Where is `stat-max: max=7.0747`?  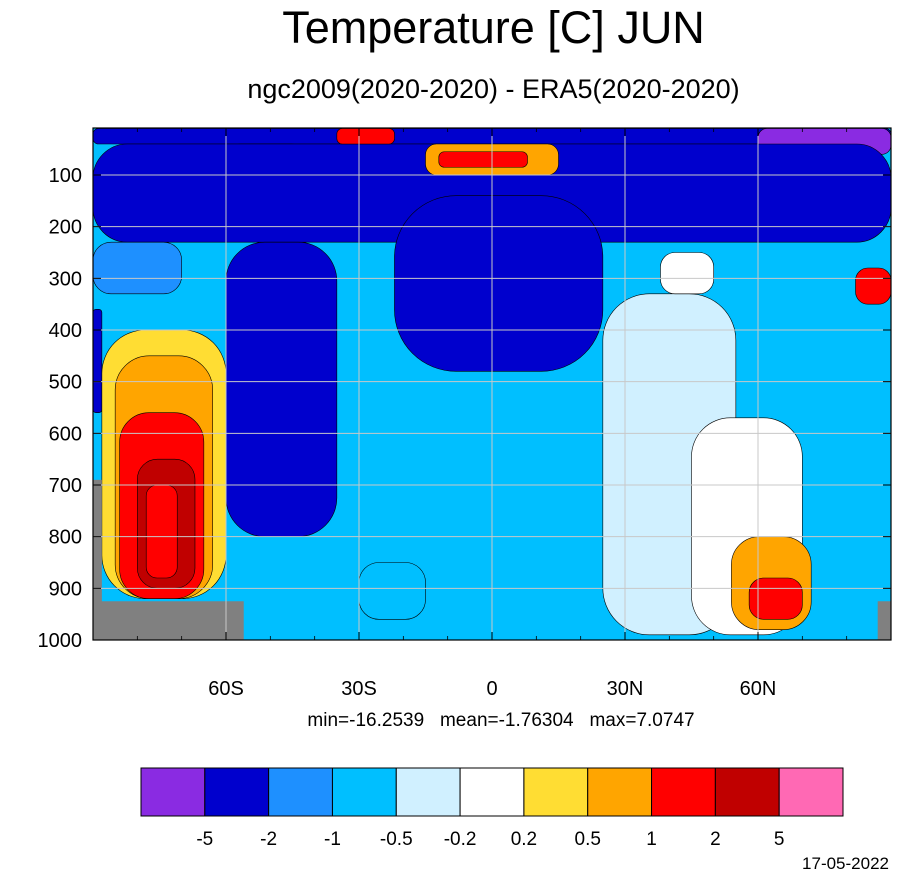
stat-max: max=7.0747 is located at coordinates (642, 720).